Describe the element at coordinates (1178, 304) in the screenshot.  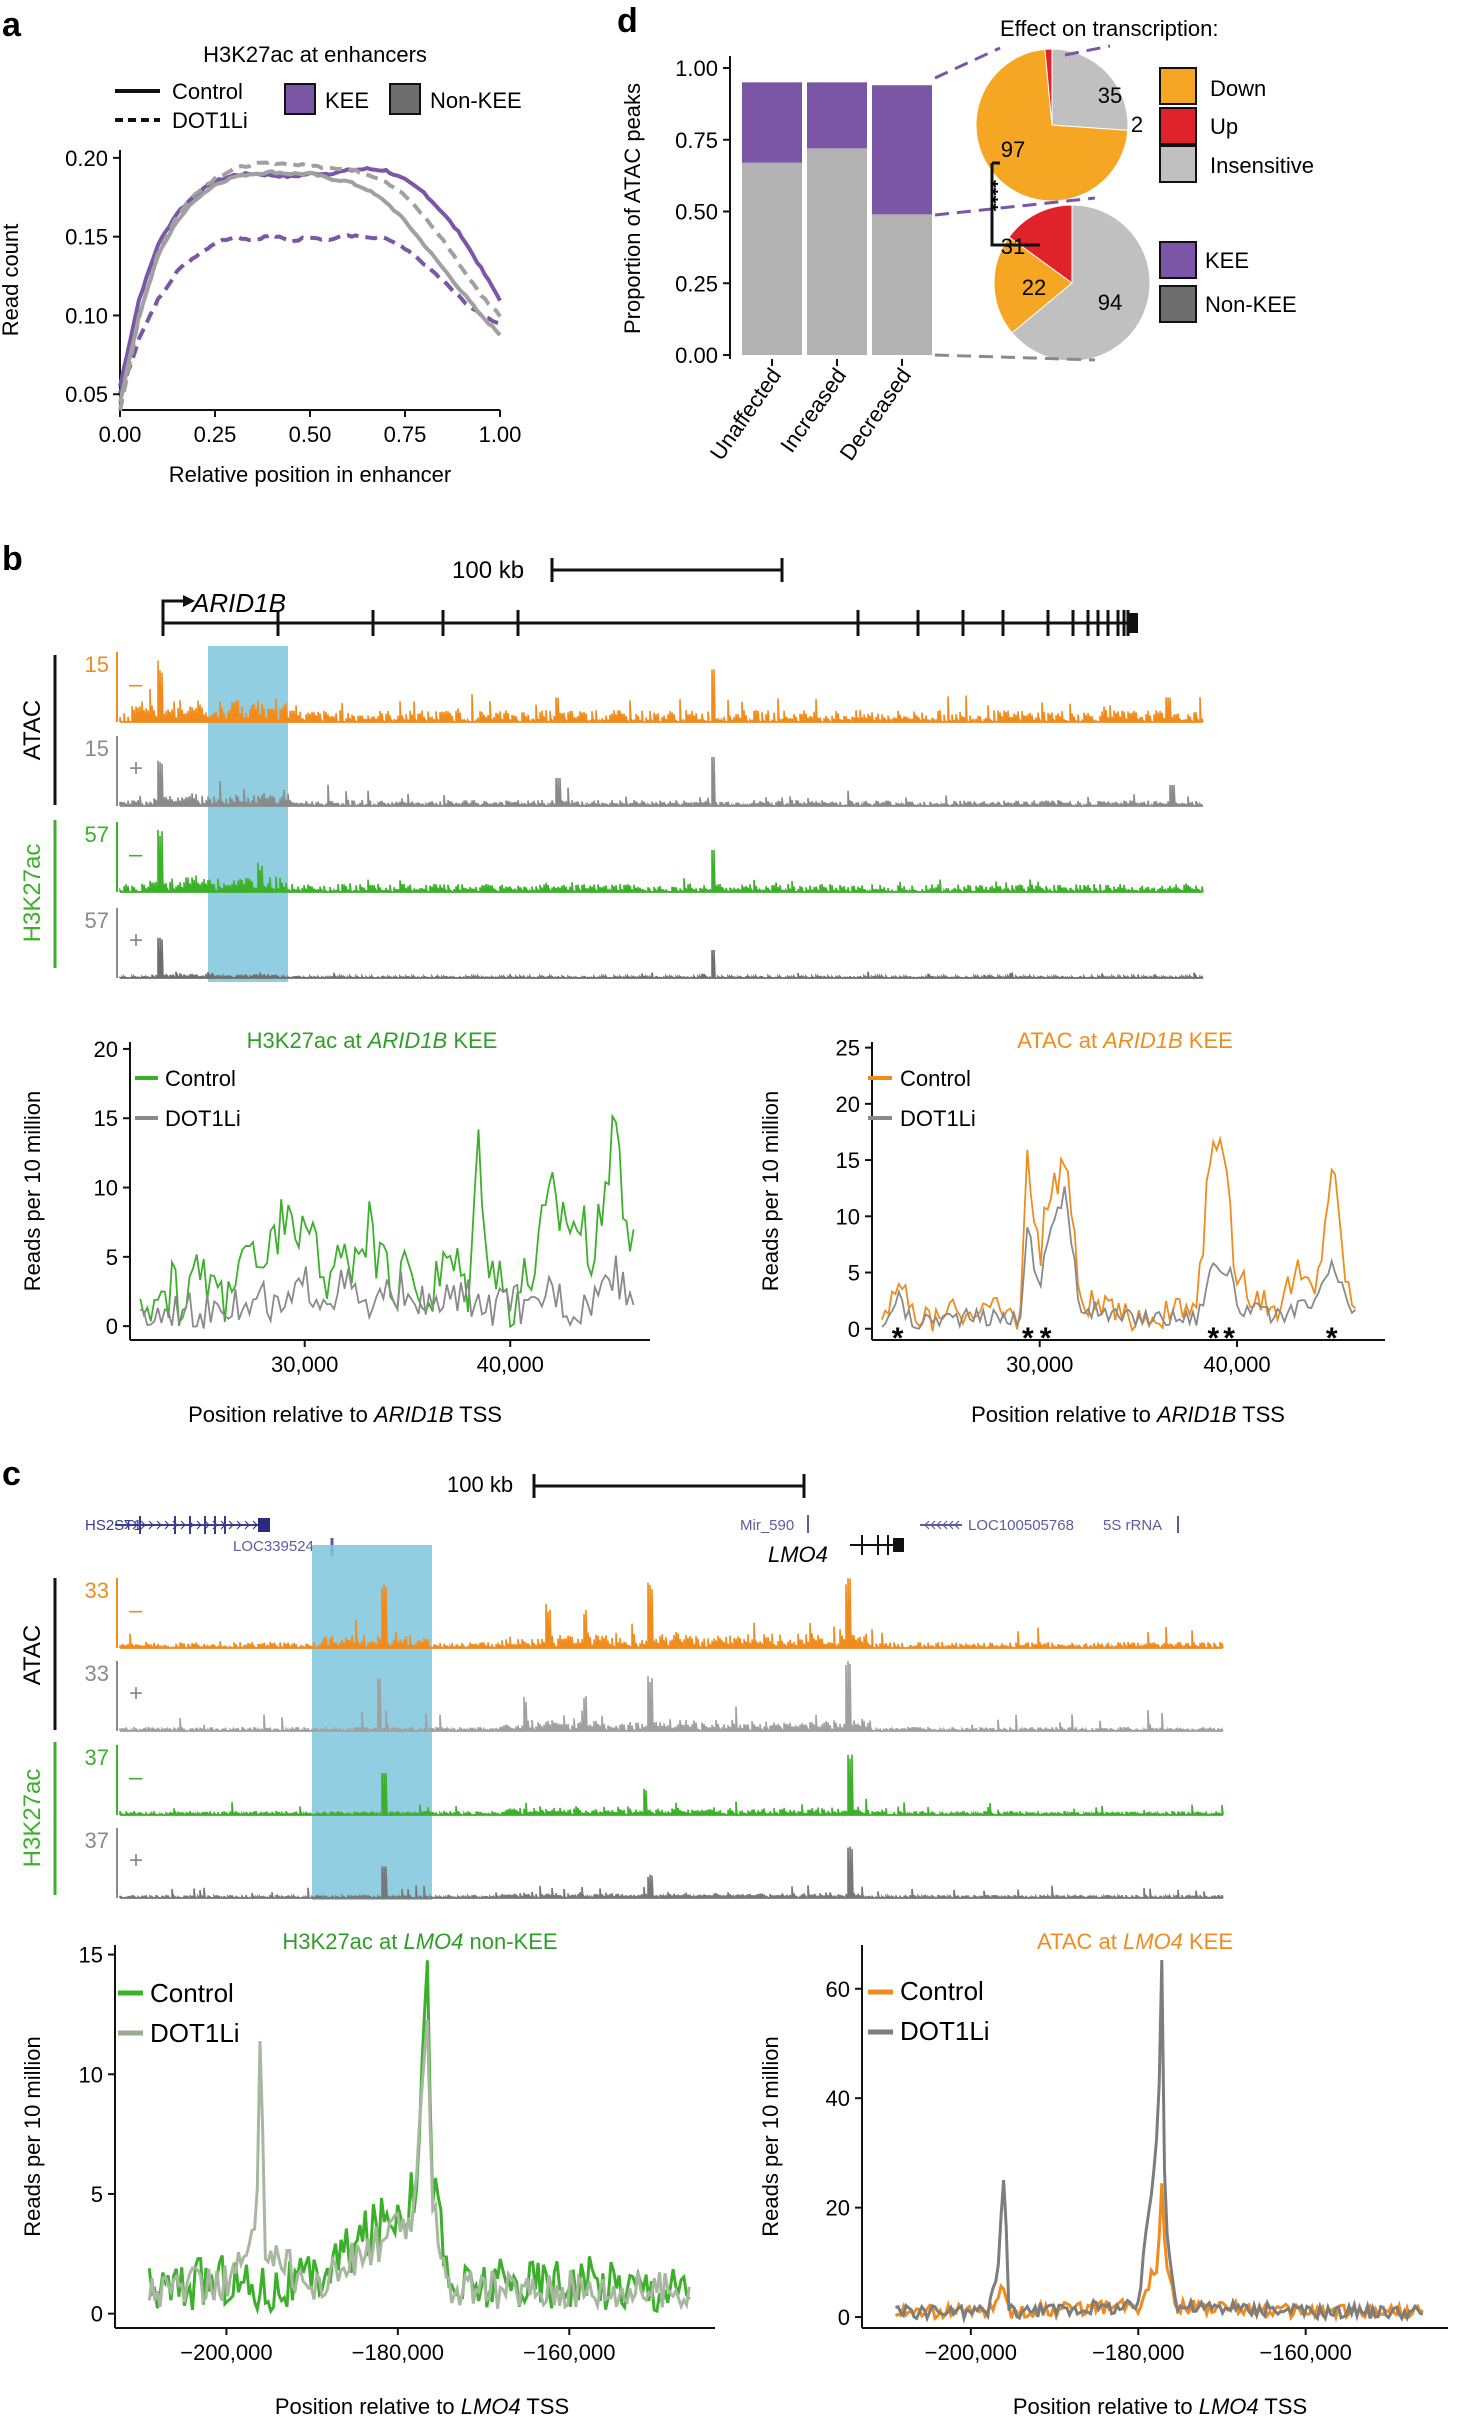
I see `legend-nonkee-d-swatch` at that location.